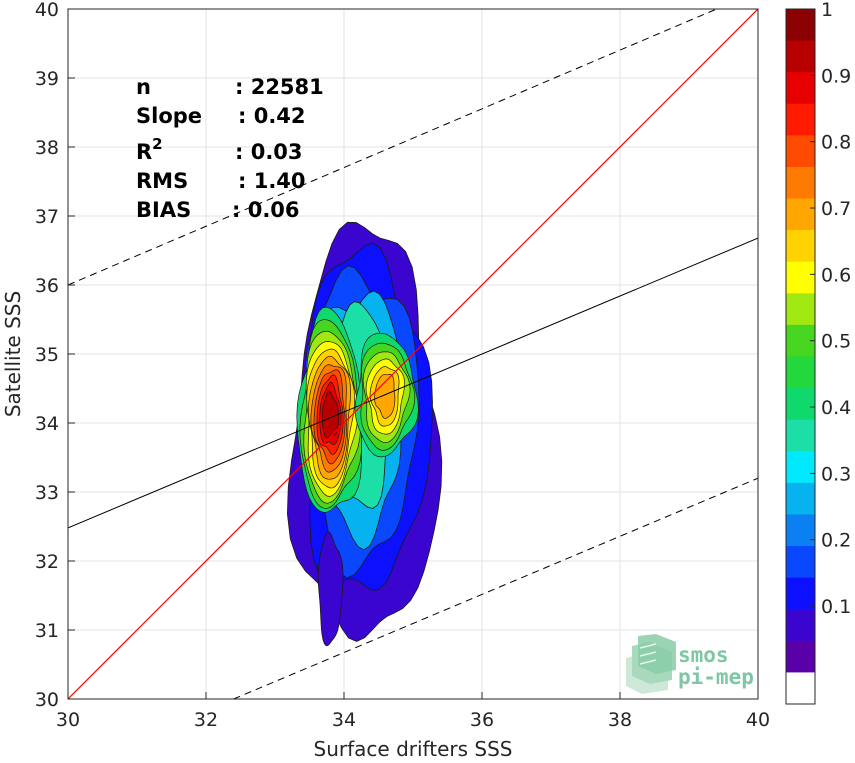 This screenshot has width=855, height=763. What do you see at coordinates (47, 562) in the screenshot?
I see `y-tick-label: 32` at bounding box center [47, 562].